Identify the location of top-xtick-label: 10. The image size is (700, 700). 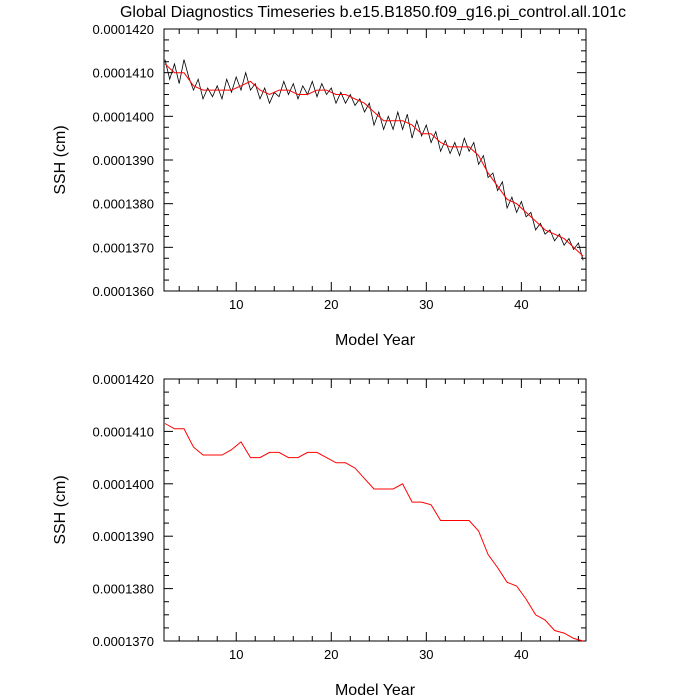
(236, 304).